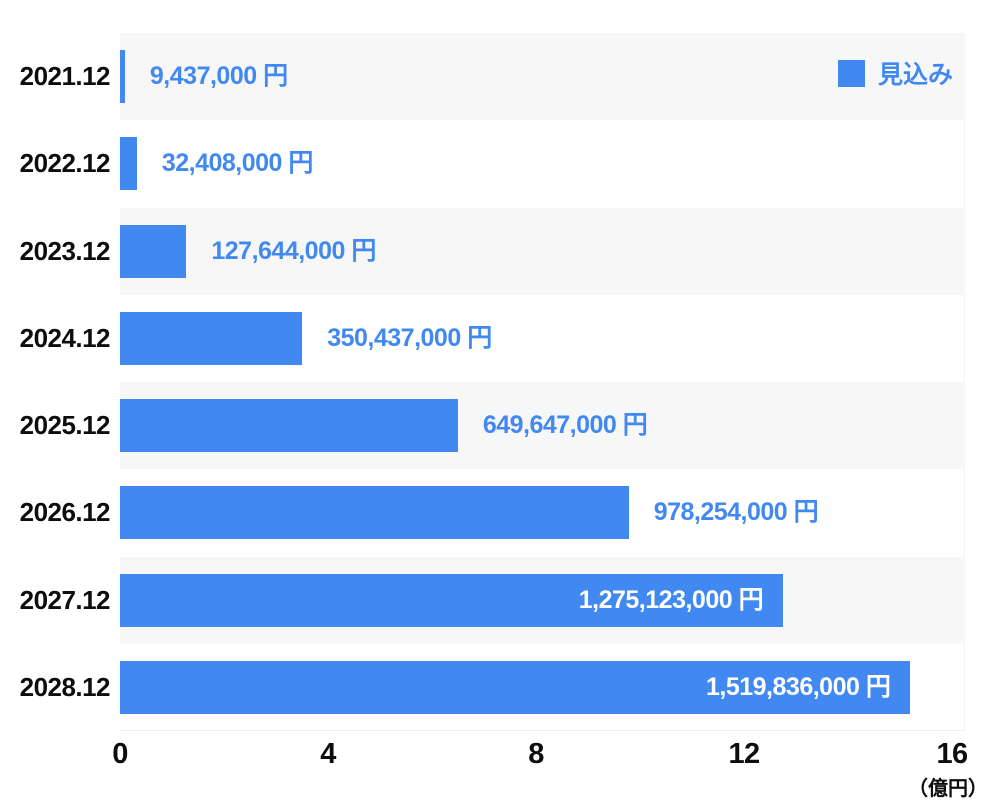  What do you see at coordinates (542, 251) in the screenshot?
I see `row-band: 127,644,000 円` at bounding box center [542, 251].